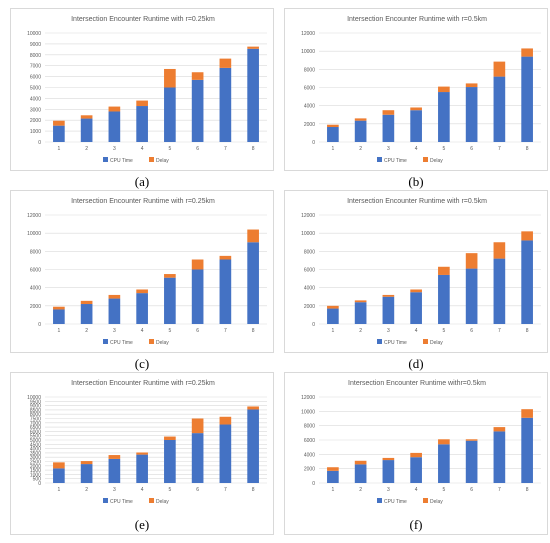 The height and width of the screenshot is (543, 550). I want to click on subfigure-label-c: (c), so click(142, 363).